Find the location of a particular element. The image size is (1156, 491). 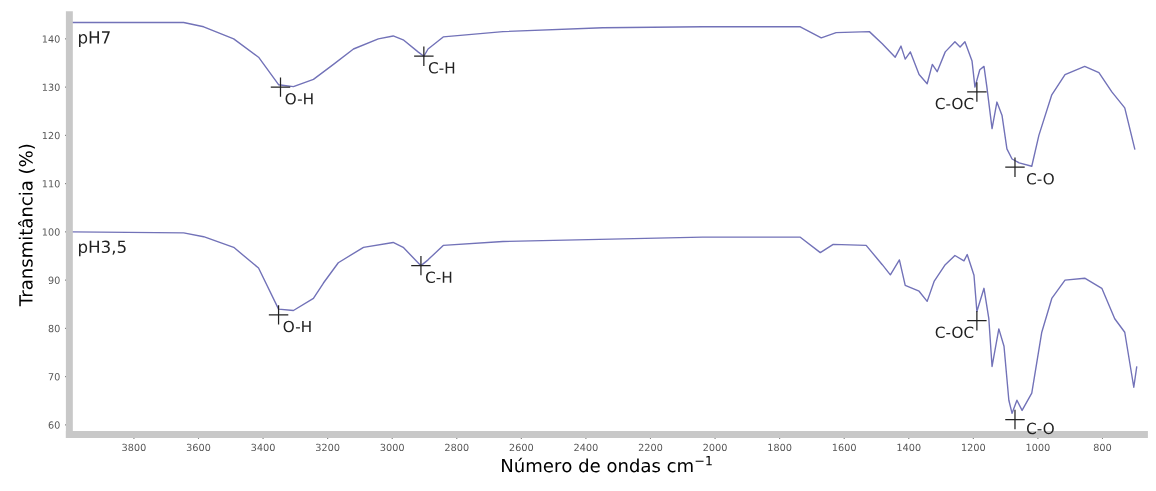

x-tick-label: 2800 is located at coordinates (457, 447).